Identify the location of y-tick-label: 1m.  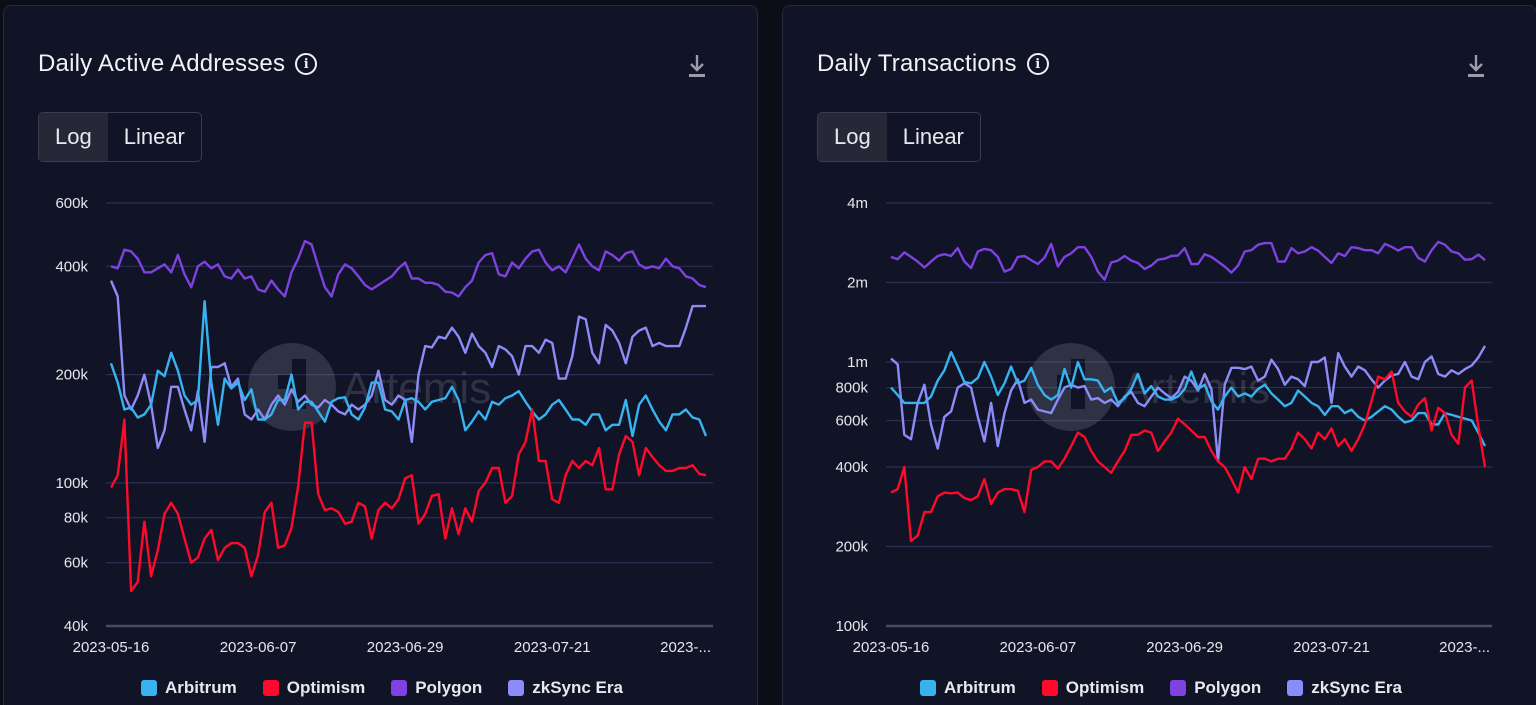
(857, 362).